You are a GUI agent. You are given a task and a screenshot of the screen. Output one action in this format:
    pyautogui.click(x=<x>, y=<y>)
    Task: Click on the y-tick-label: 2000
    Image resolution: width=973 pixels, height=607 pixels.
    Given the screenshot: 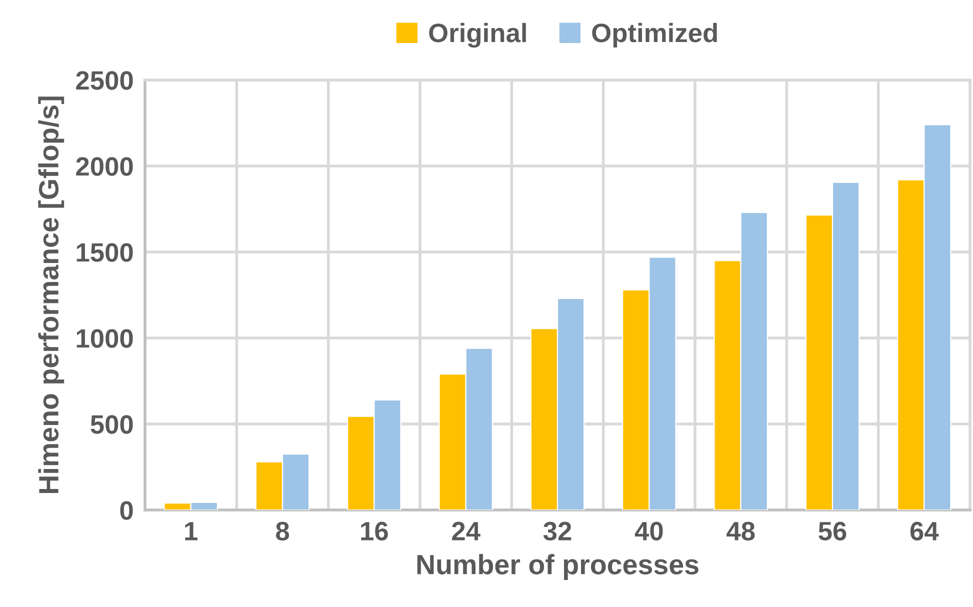 What is the action you would take?
    pyautogui.click(x=104, y=166)
    